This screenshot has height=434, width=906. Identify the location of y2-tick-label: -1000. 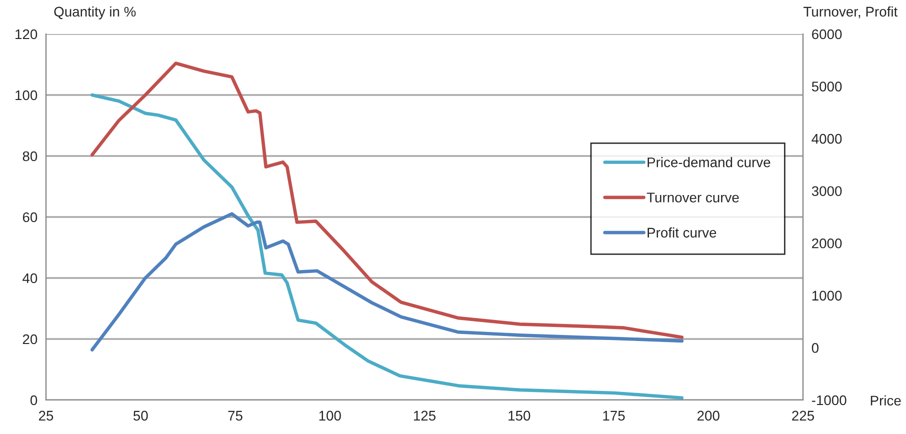
(829, 400).